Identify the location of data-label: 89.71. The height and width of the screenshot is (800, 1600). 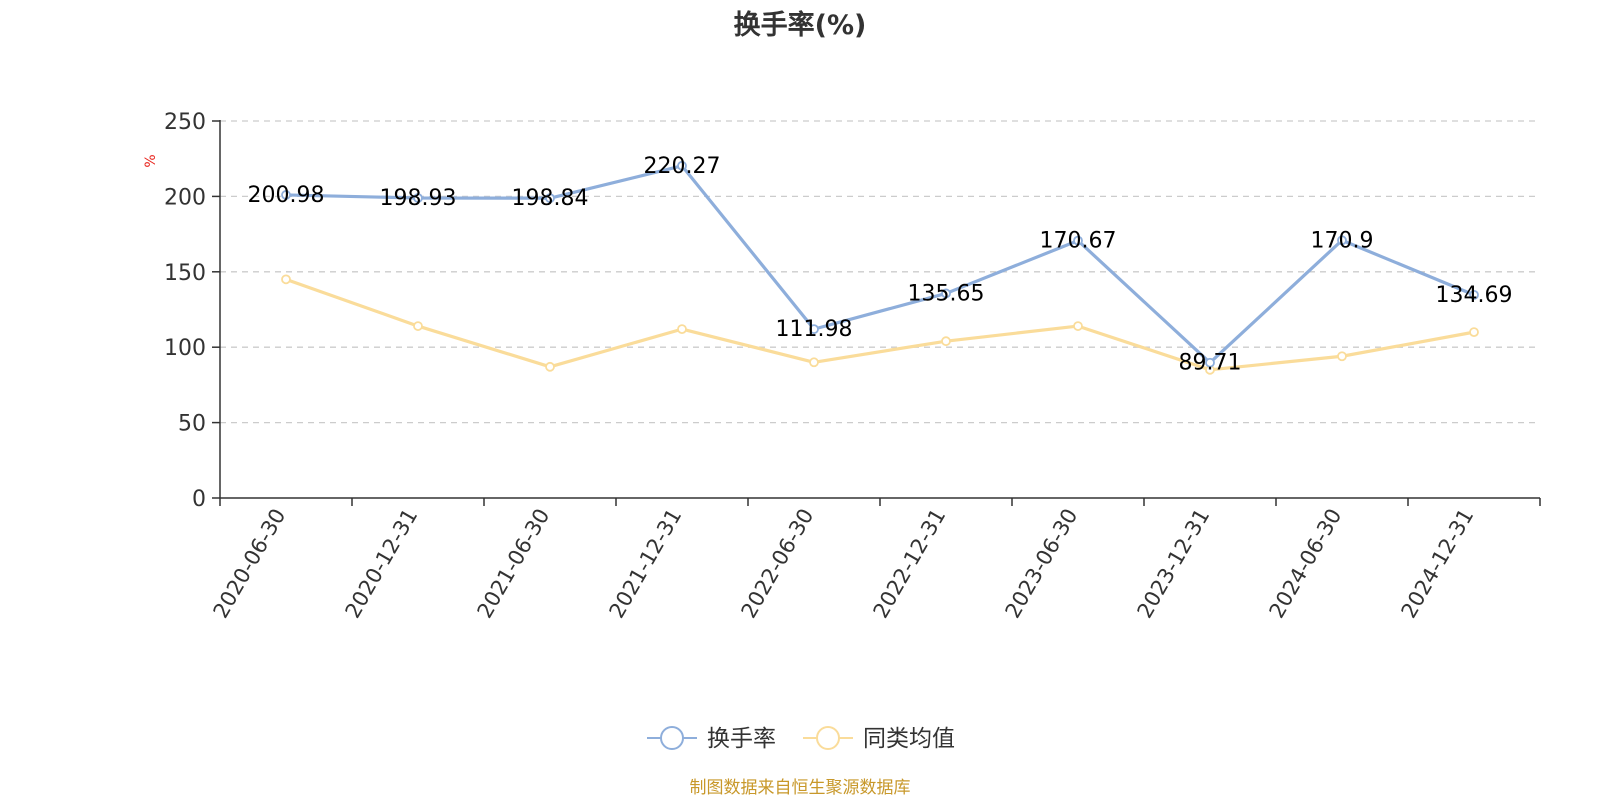
(1210, 363).